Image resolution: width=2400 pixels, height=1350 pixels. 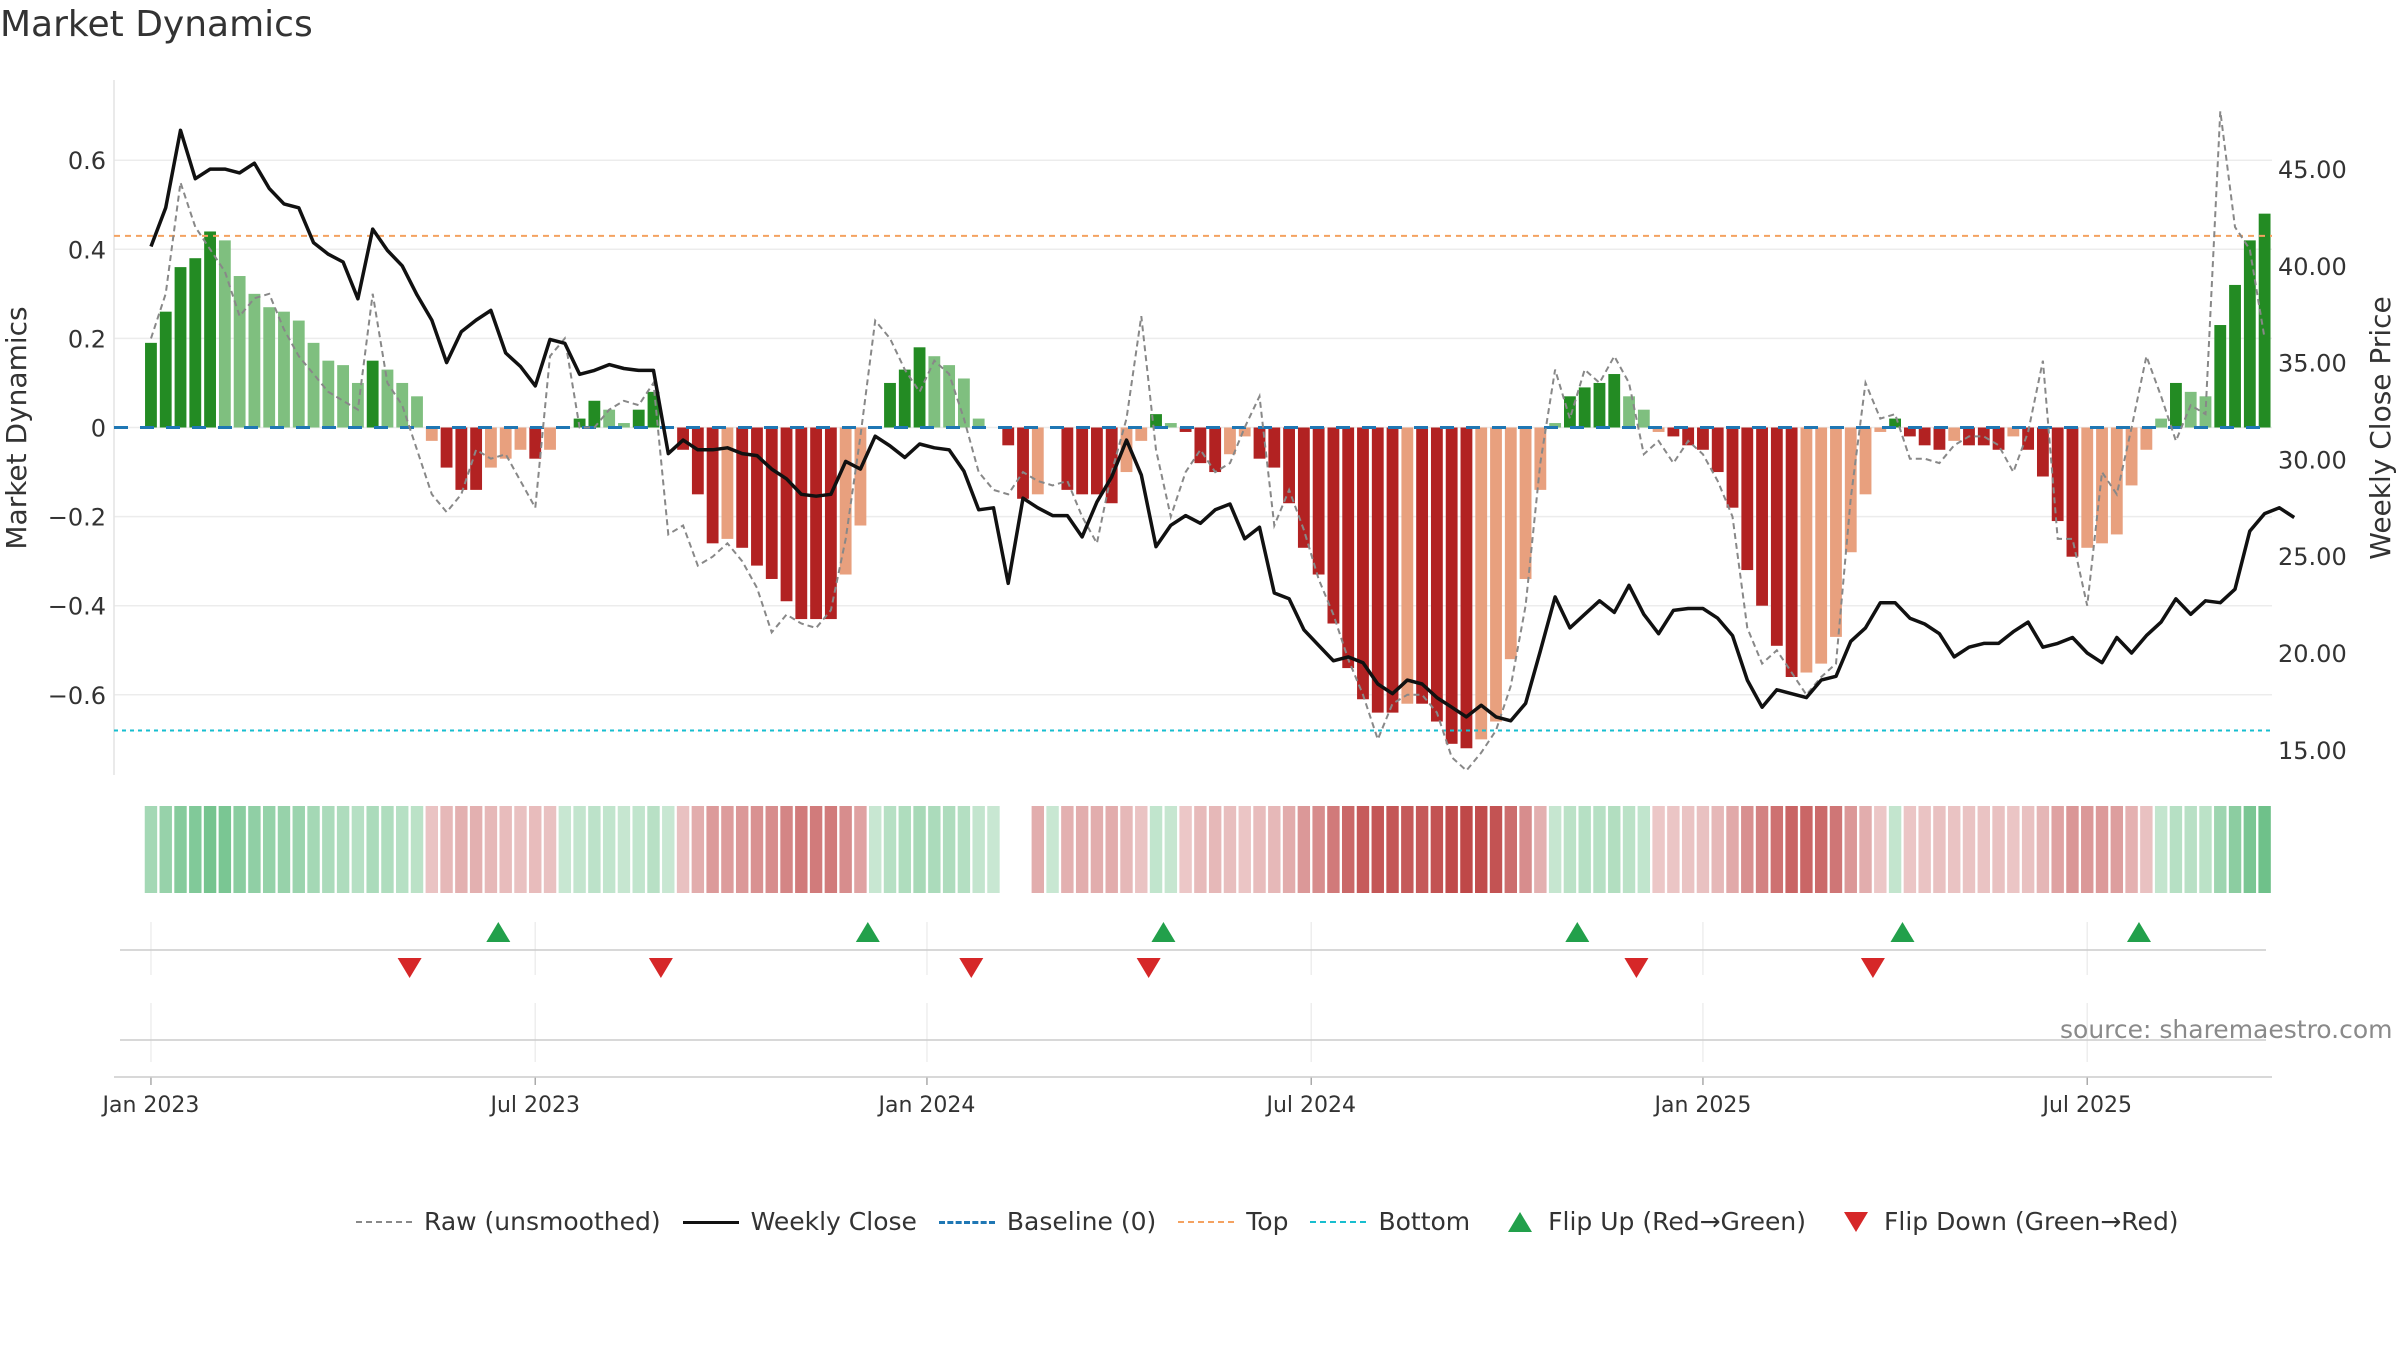 I want to click on x-tick-label: Jan 2023, so click(x=149, y=1105).